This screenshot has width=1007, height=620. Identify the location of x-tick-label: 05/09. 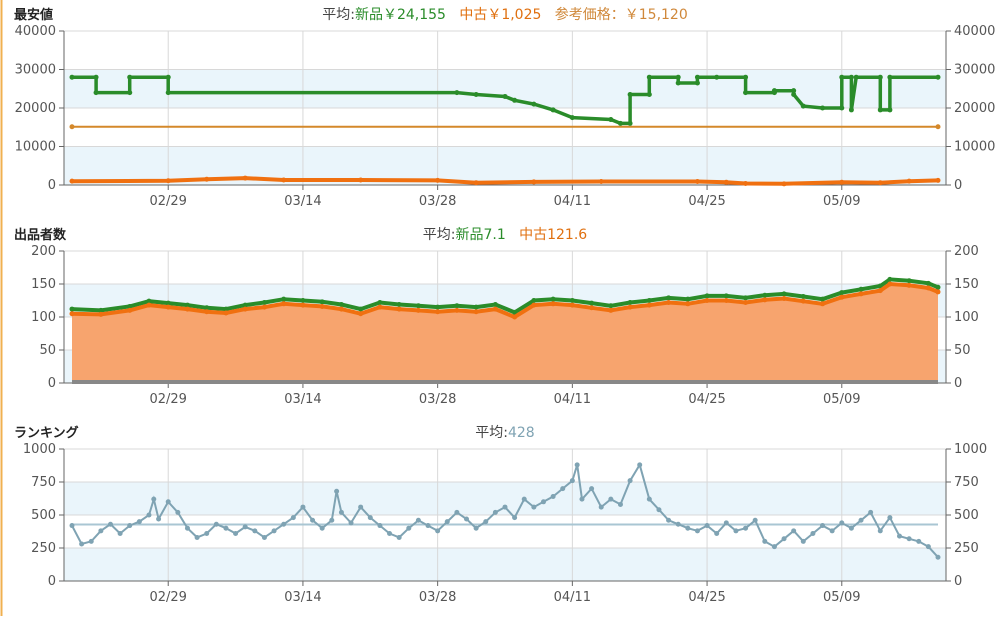
(841, 201).